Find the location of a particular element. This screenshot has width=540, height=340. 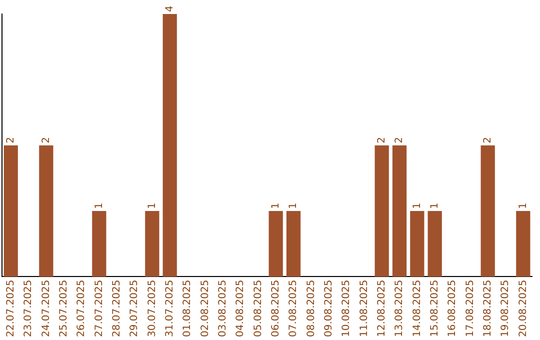

x-tick-label: 17.08.2025 is located at coordinates (470, 309).